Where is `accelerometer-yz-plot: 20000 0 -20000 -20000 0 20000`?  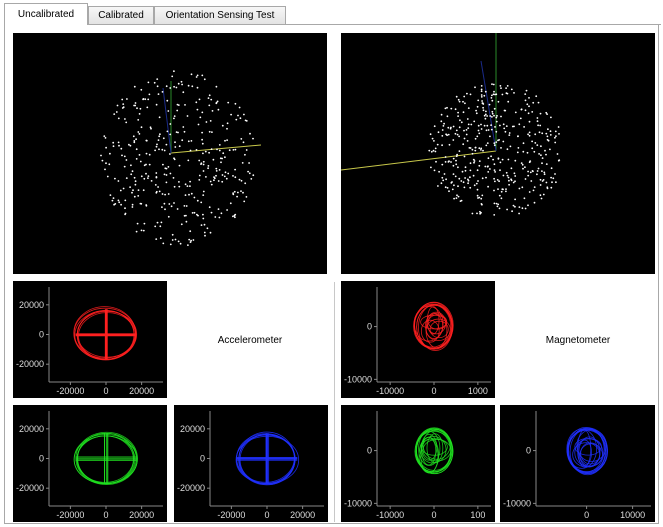 accelerometer-yz-plot: 20000 0 -20000 -20000 0 20000 is located at coordinates (251, 463).